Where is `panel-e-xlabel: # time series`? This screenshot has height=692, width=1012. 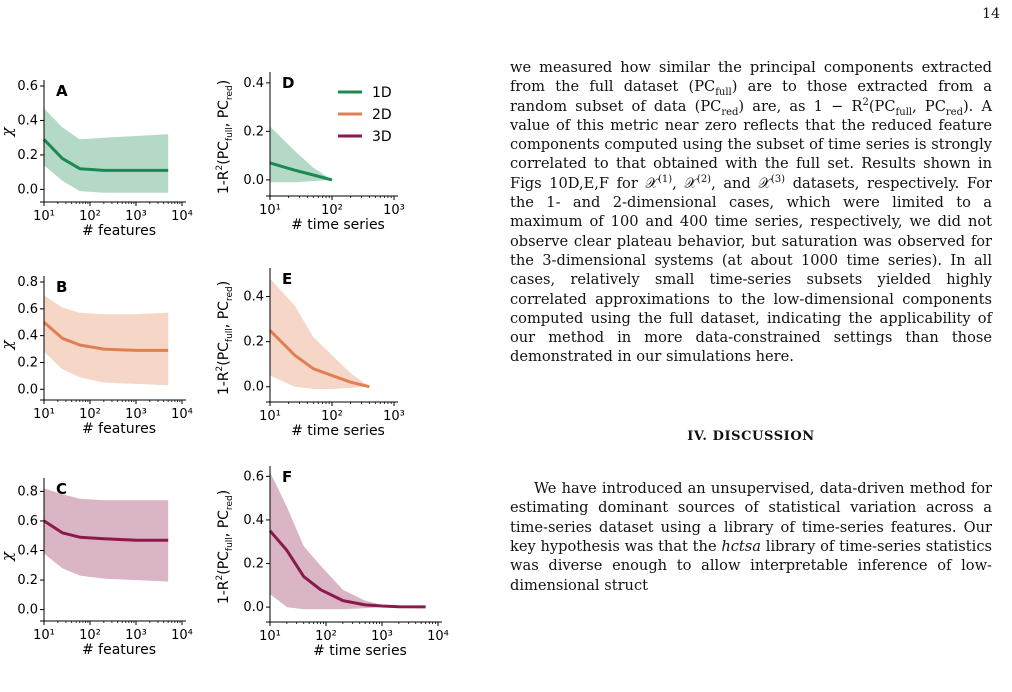
panel-e-xlabel: # time series is located at coordinates (338, 431).